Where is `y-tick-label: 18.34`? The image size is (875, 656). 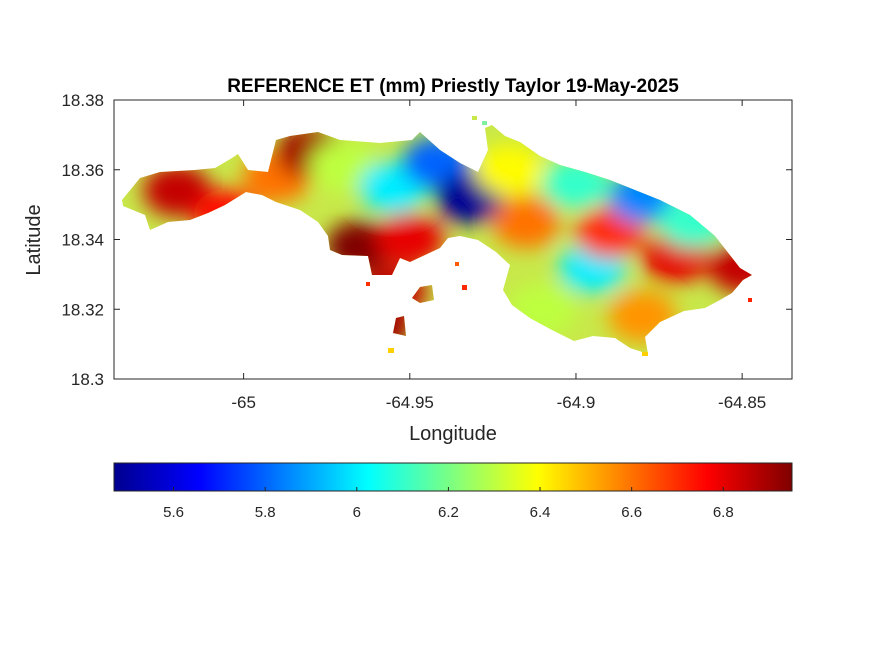 y-tick-label: 18.34 is located at coordinates (82, 240).